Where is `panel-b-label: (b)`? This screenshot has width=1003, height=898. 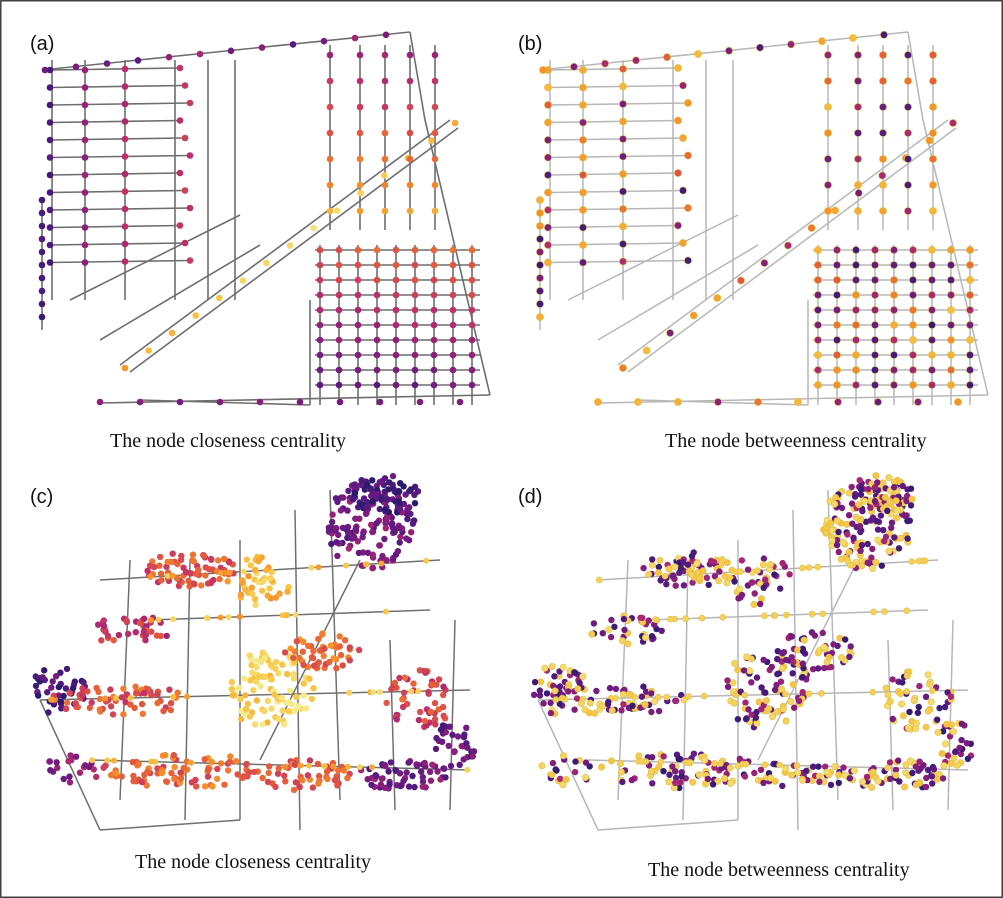
panel-b-label: (b) is located at coordinates (530, 44).